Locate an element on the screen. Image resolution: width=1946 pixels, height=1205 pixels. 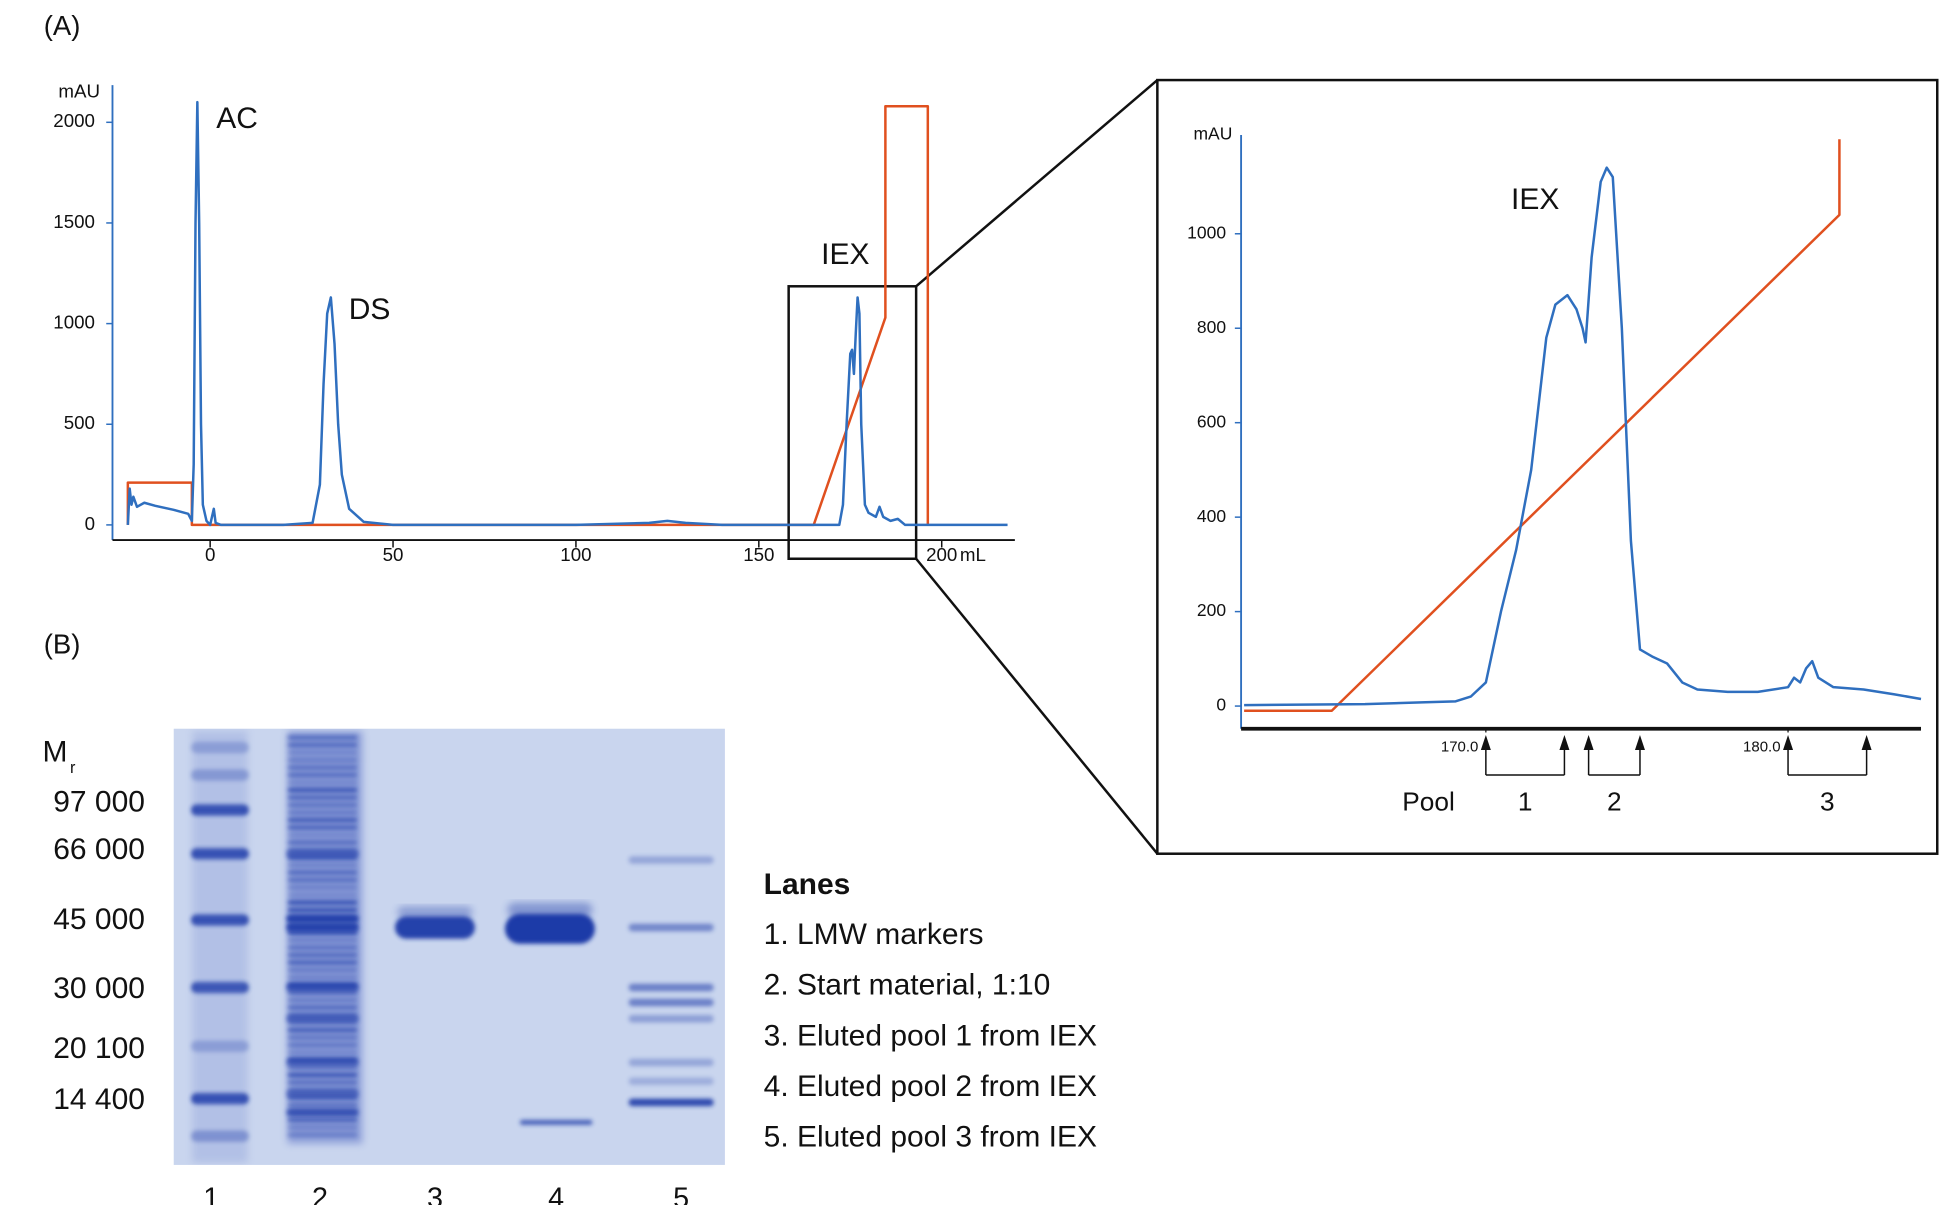
mr-label-sub: r is located at coordinates (73, 768).